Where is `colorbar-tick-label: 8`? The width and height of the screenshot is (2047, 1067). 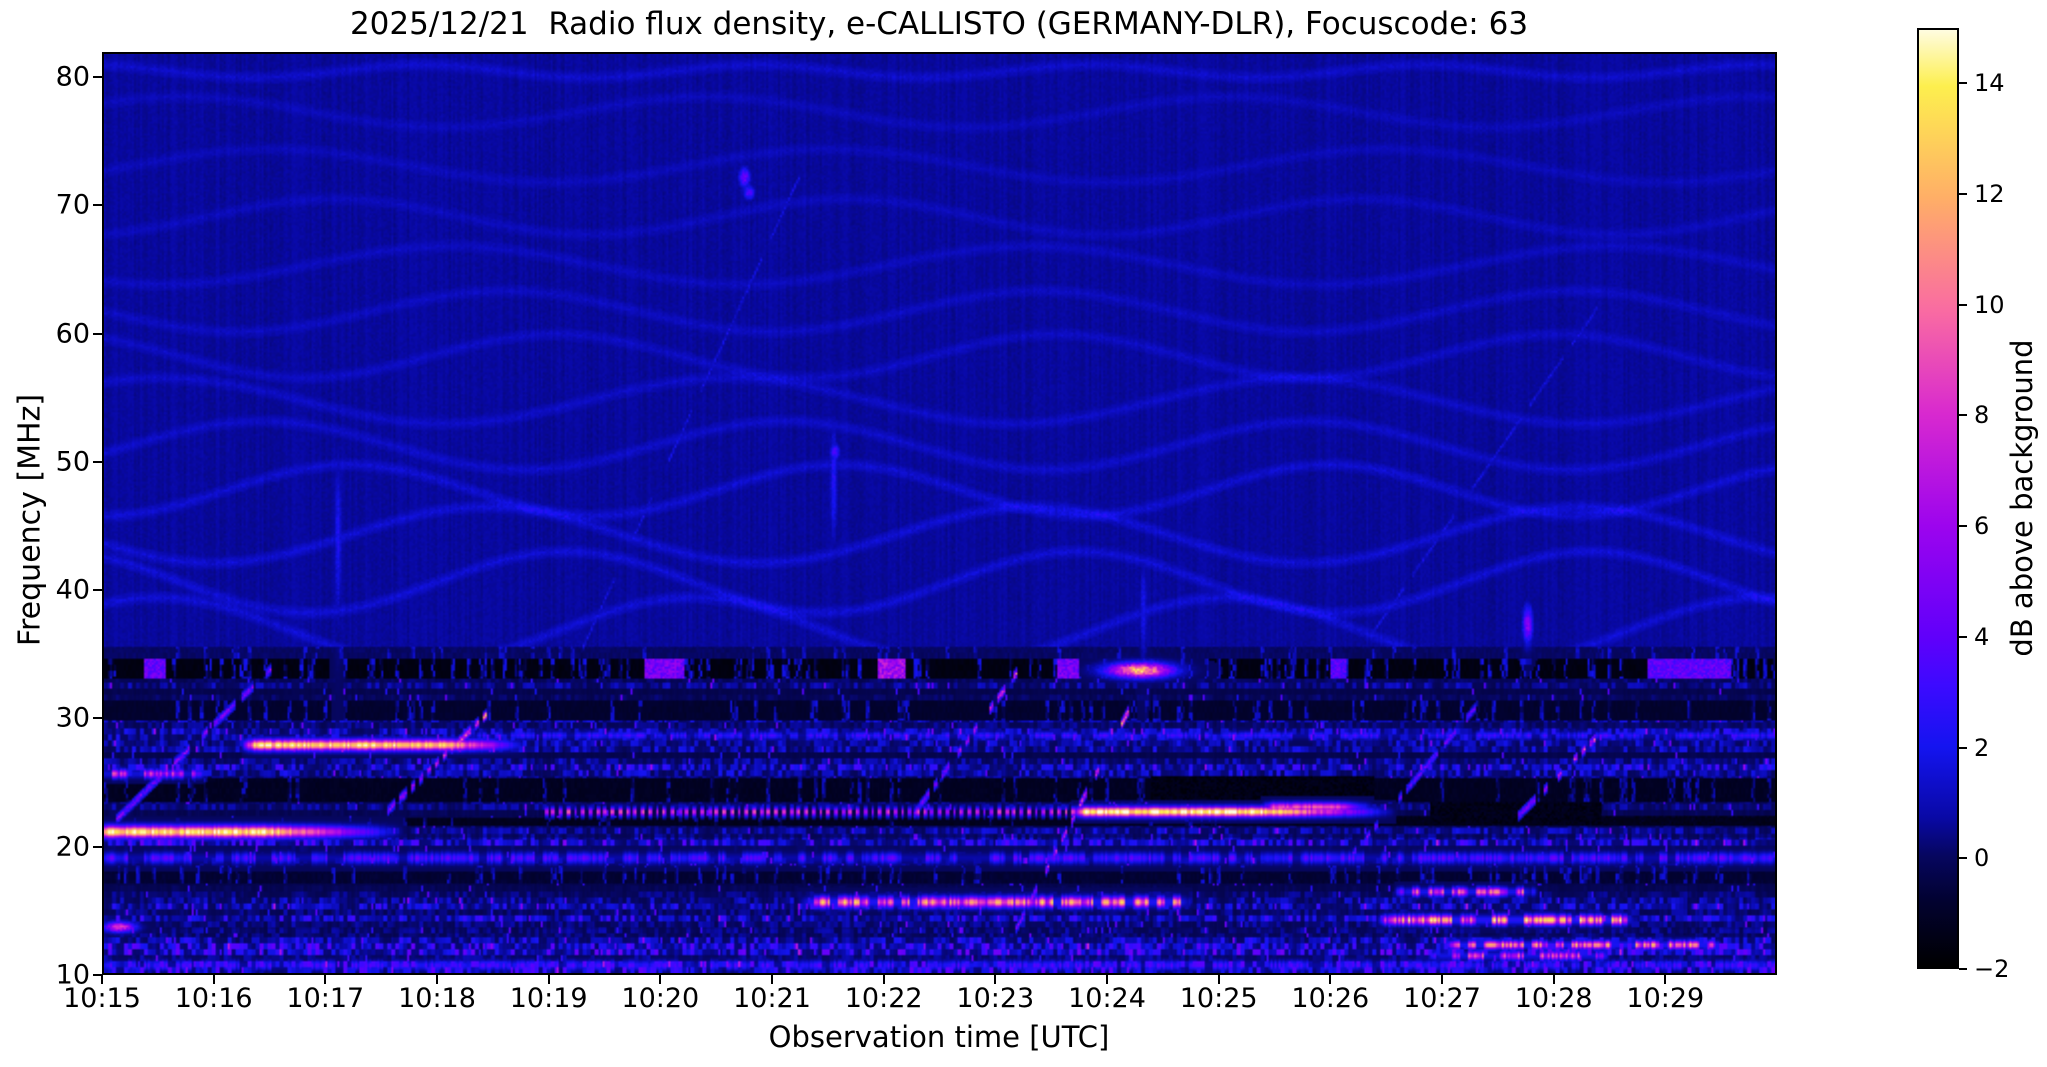
colorbar-tick-label: 8 is located at coordinates (1982, 415).